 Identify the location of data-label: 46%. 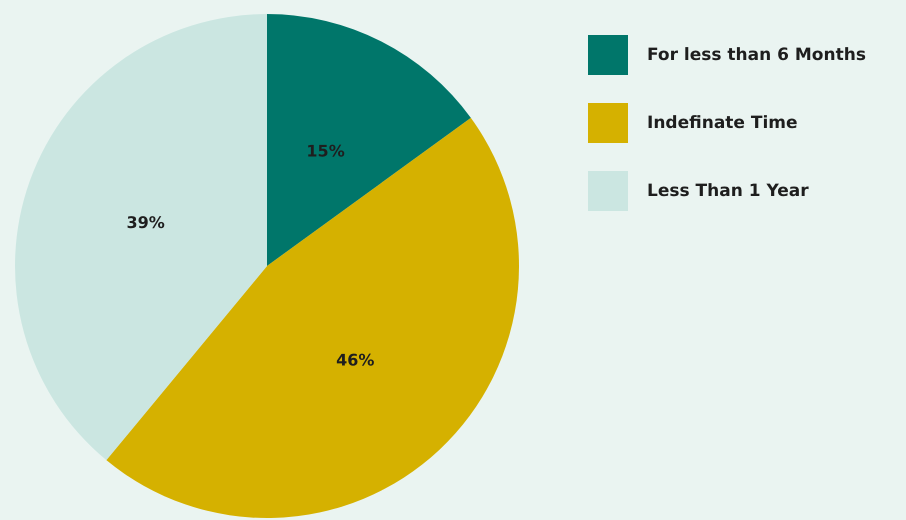
(355, 360).